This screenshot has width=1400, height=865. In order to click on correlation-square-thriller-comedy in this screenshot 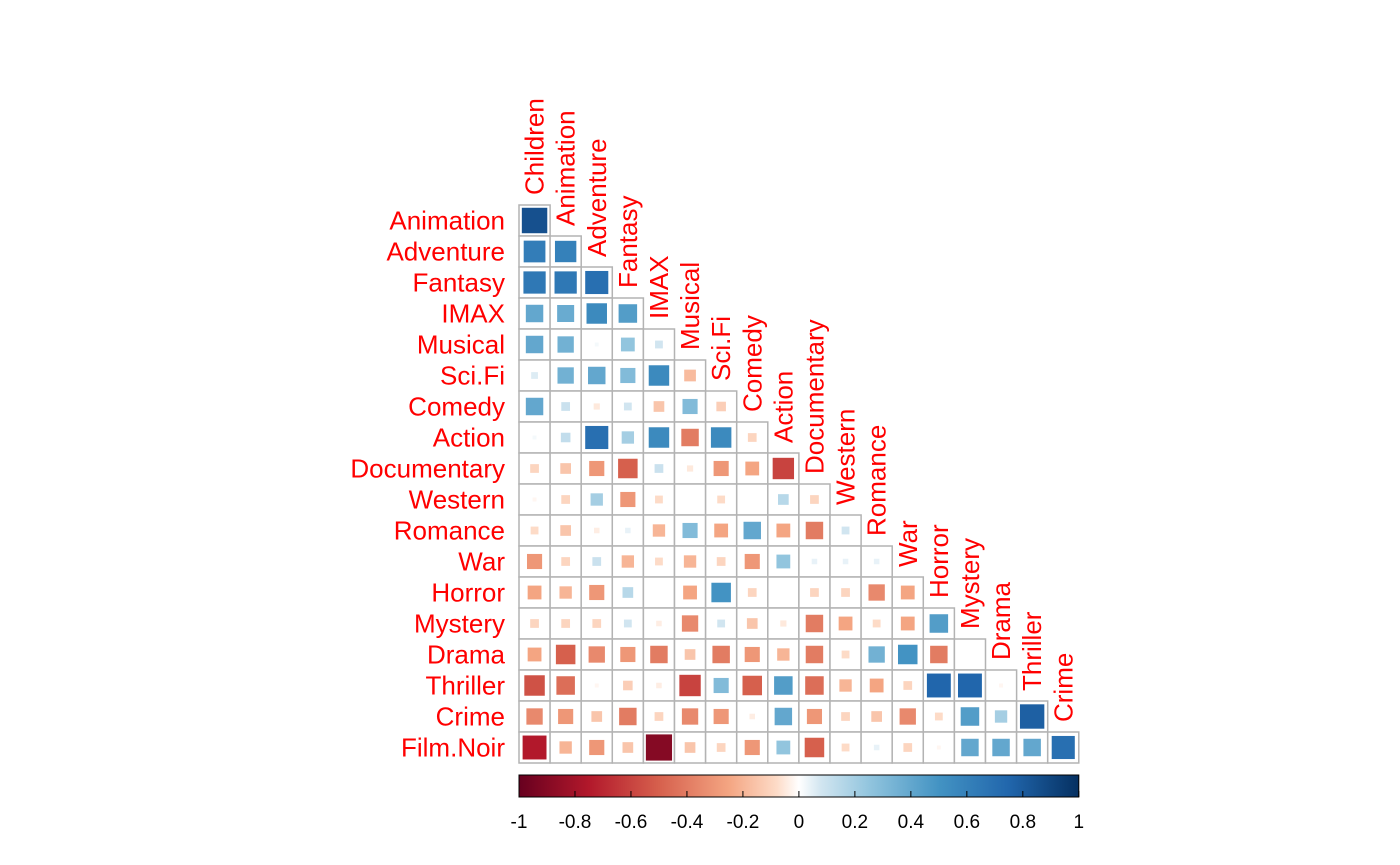, I will do `click(752, 685)`.